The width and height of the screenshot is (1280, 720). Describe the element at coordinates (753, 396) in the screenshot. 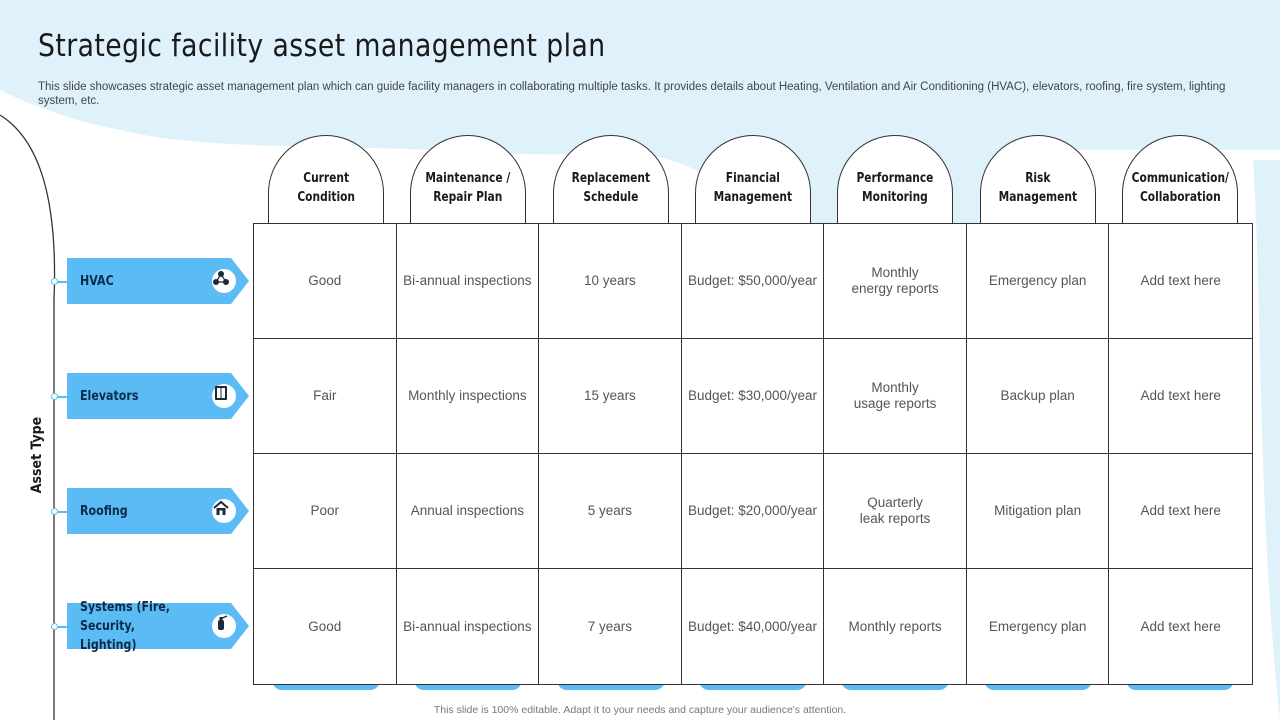

I see `table-cell: Budget: $30,000/year` at that location.